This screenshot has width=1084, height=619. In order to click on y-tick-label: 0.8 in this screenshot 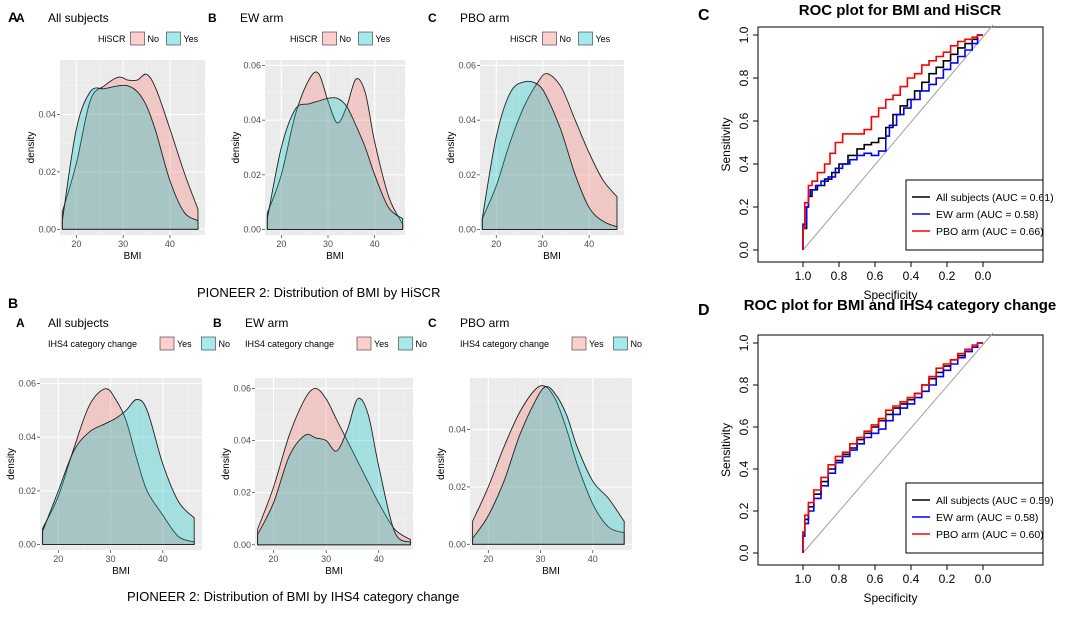, I will do `click(744, 384)`.